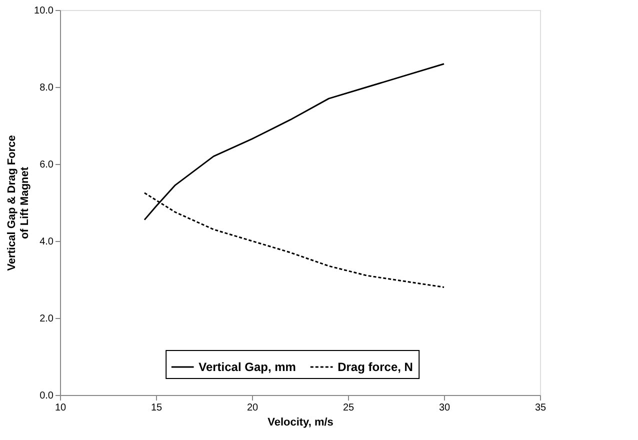  What do you see at coordinates (47, 319) in the screenshot?
I see `y-tick-label: 2.0` at bounding box center [47, 319].